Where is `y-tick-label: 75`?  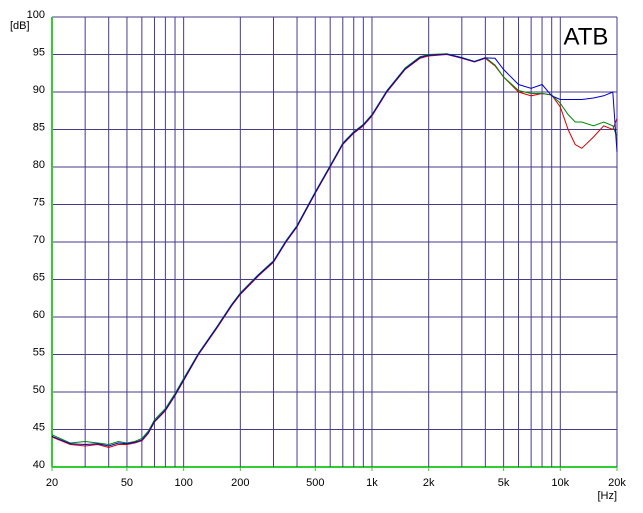 y-tick-label: 75 is located at coordinates (39, 202).